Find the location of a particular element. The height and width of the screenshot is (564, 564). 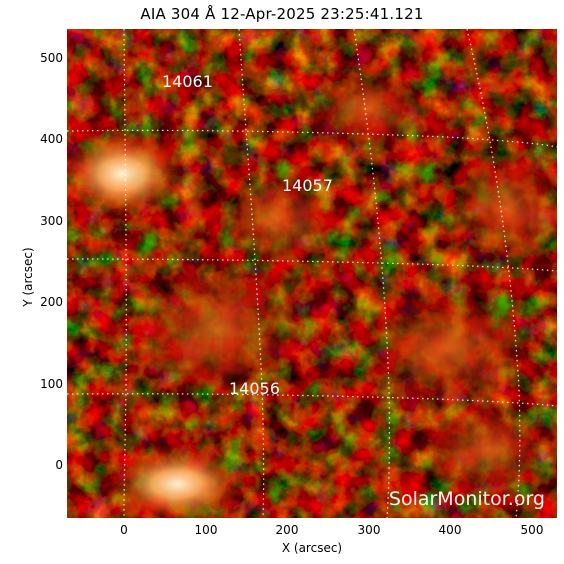

y-tick-label: 300 is located at coordinates (51, 221).